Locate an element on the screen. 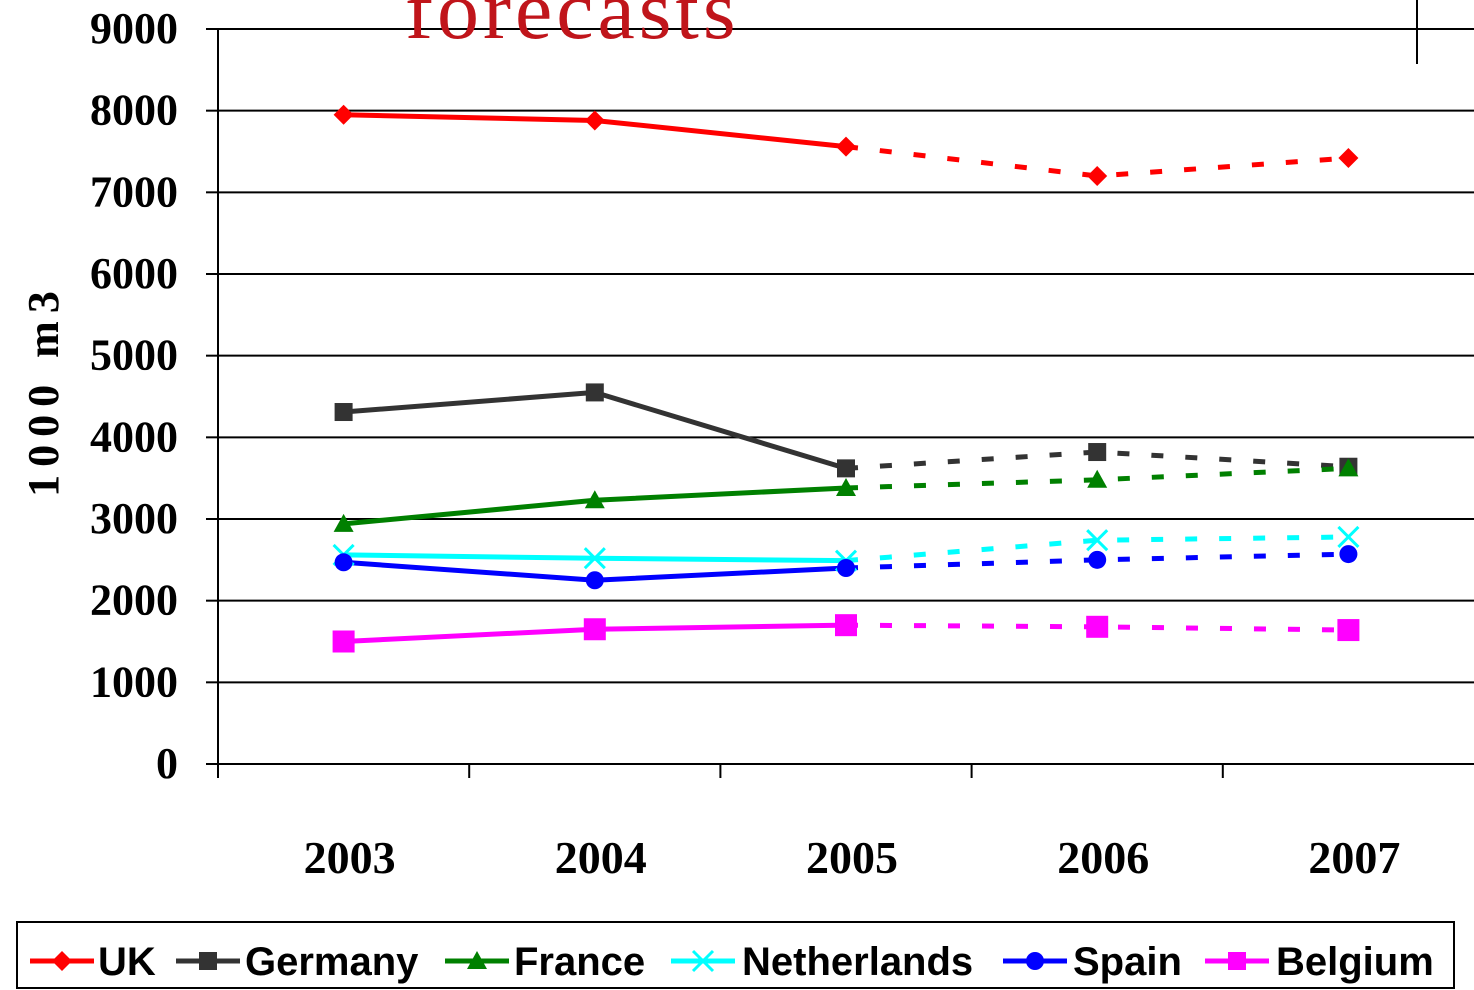  legend: UK Germany France Netherlands Spain Belgium is located at coordinates (735, 955).